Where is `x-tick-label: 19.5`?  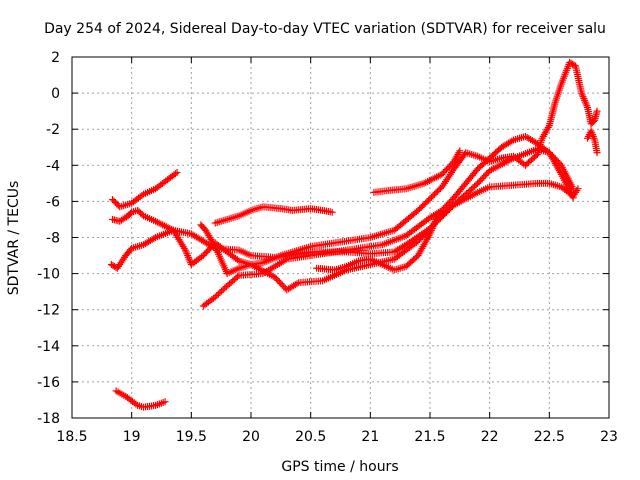
x-tick-label: 19.5 is located at coordinates (191, 437).